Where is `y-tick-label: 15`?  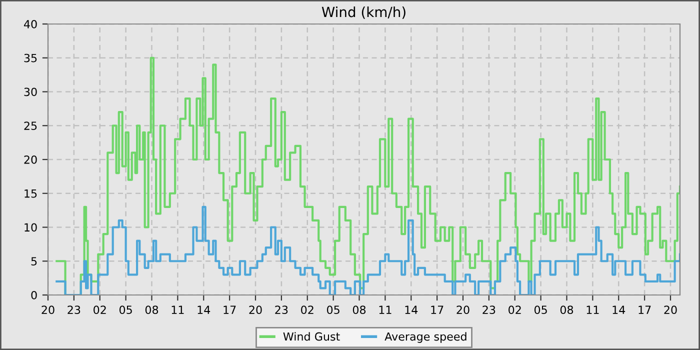
y-tick-label: 15 is located at coordinates (30, 193).